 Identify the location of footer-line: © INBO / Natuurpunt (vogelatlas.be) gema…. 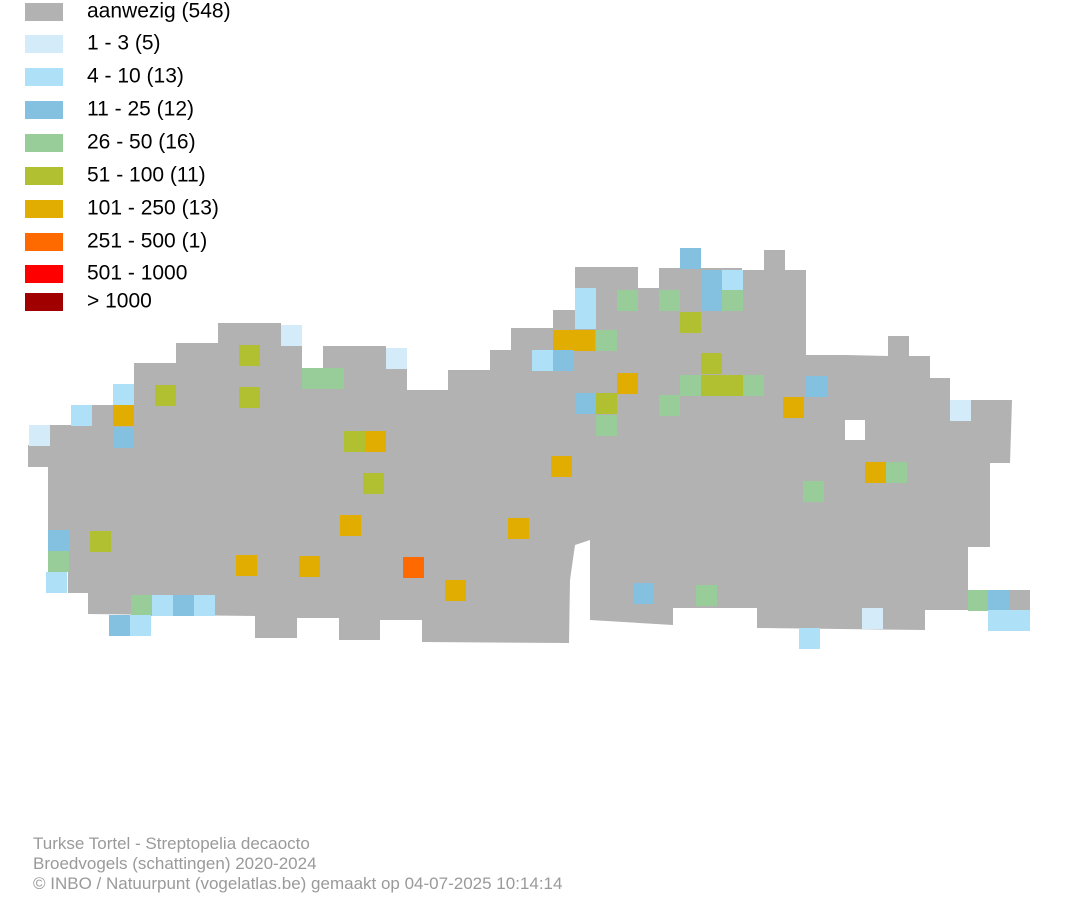
(297, 883).